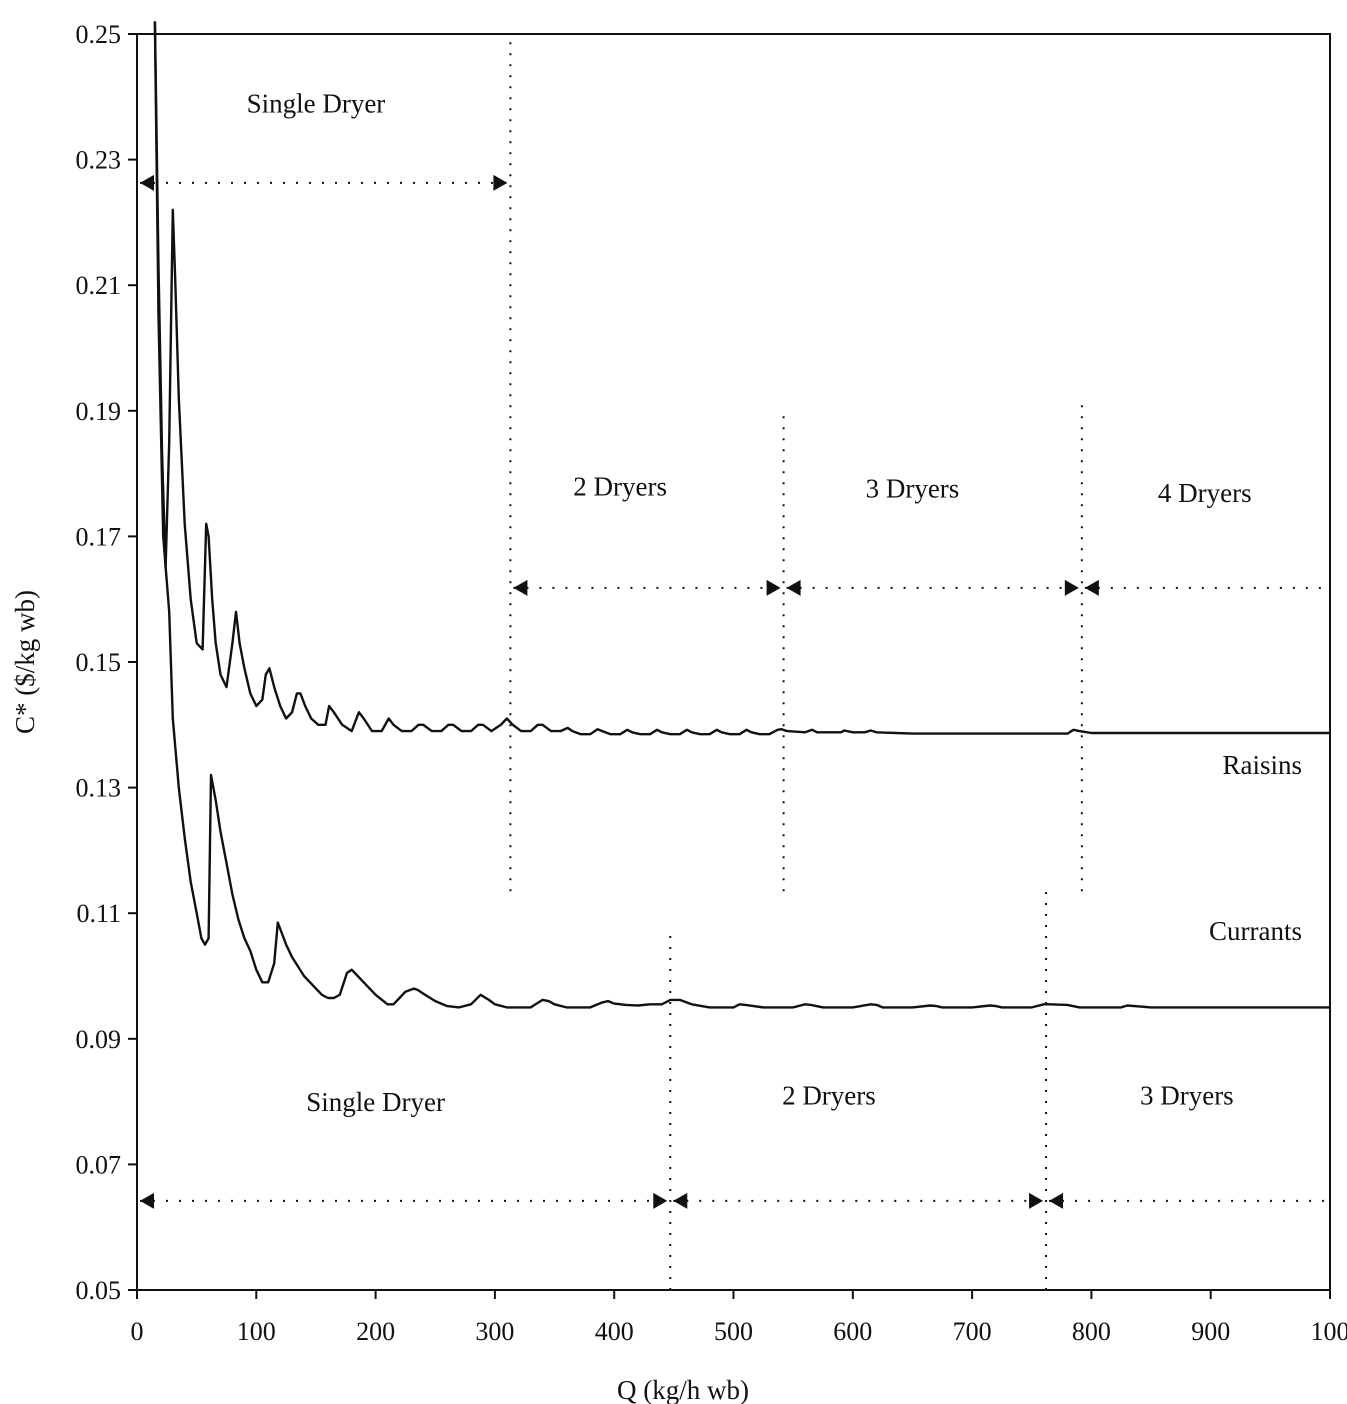 This screenshot has width=1347, height=1404. What do you see at coordinates (1262, 765) in the screenshot?
I see `series-label-raisins: Raisins` at bounding box center [1262, 765].